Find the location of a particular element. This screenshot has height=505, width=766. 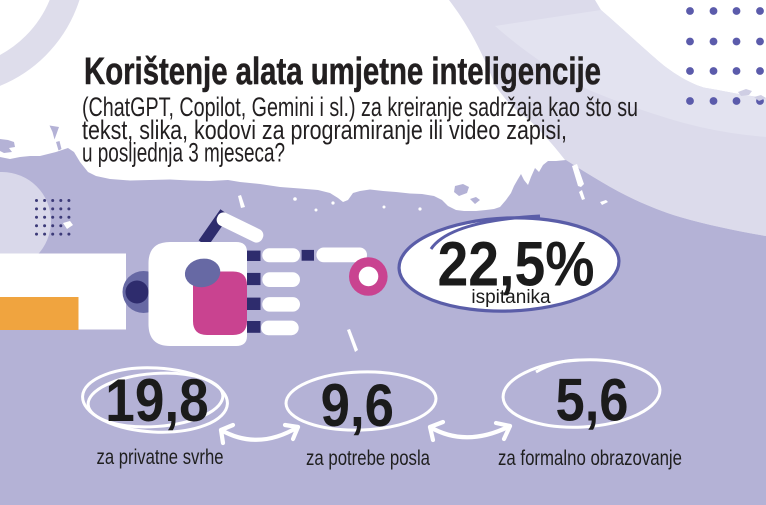

svg-text: za formalno obrazovanje is located at coordinates (590, 458).